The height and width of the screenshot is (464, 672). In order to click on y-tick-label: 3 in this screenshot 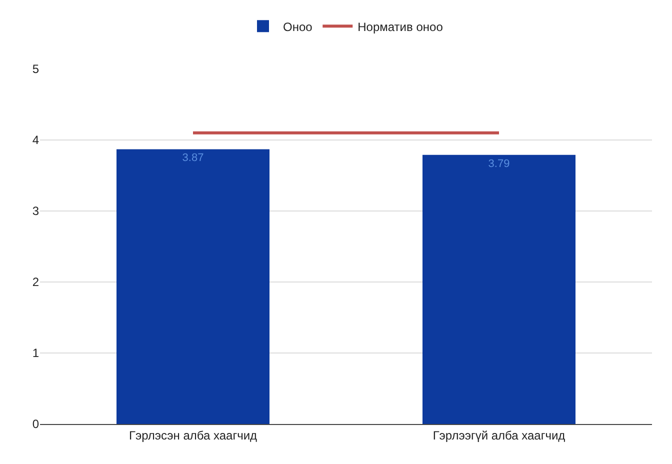, I will do `click(36, 211)`.